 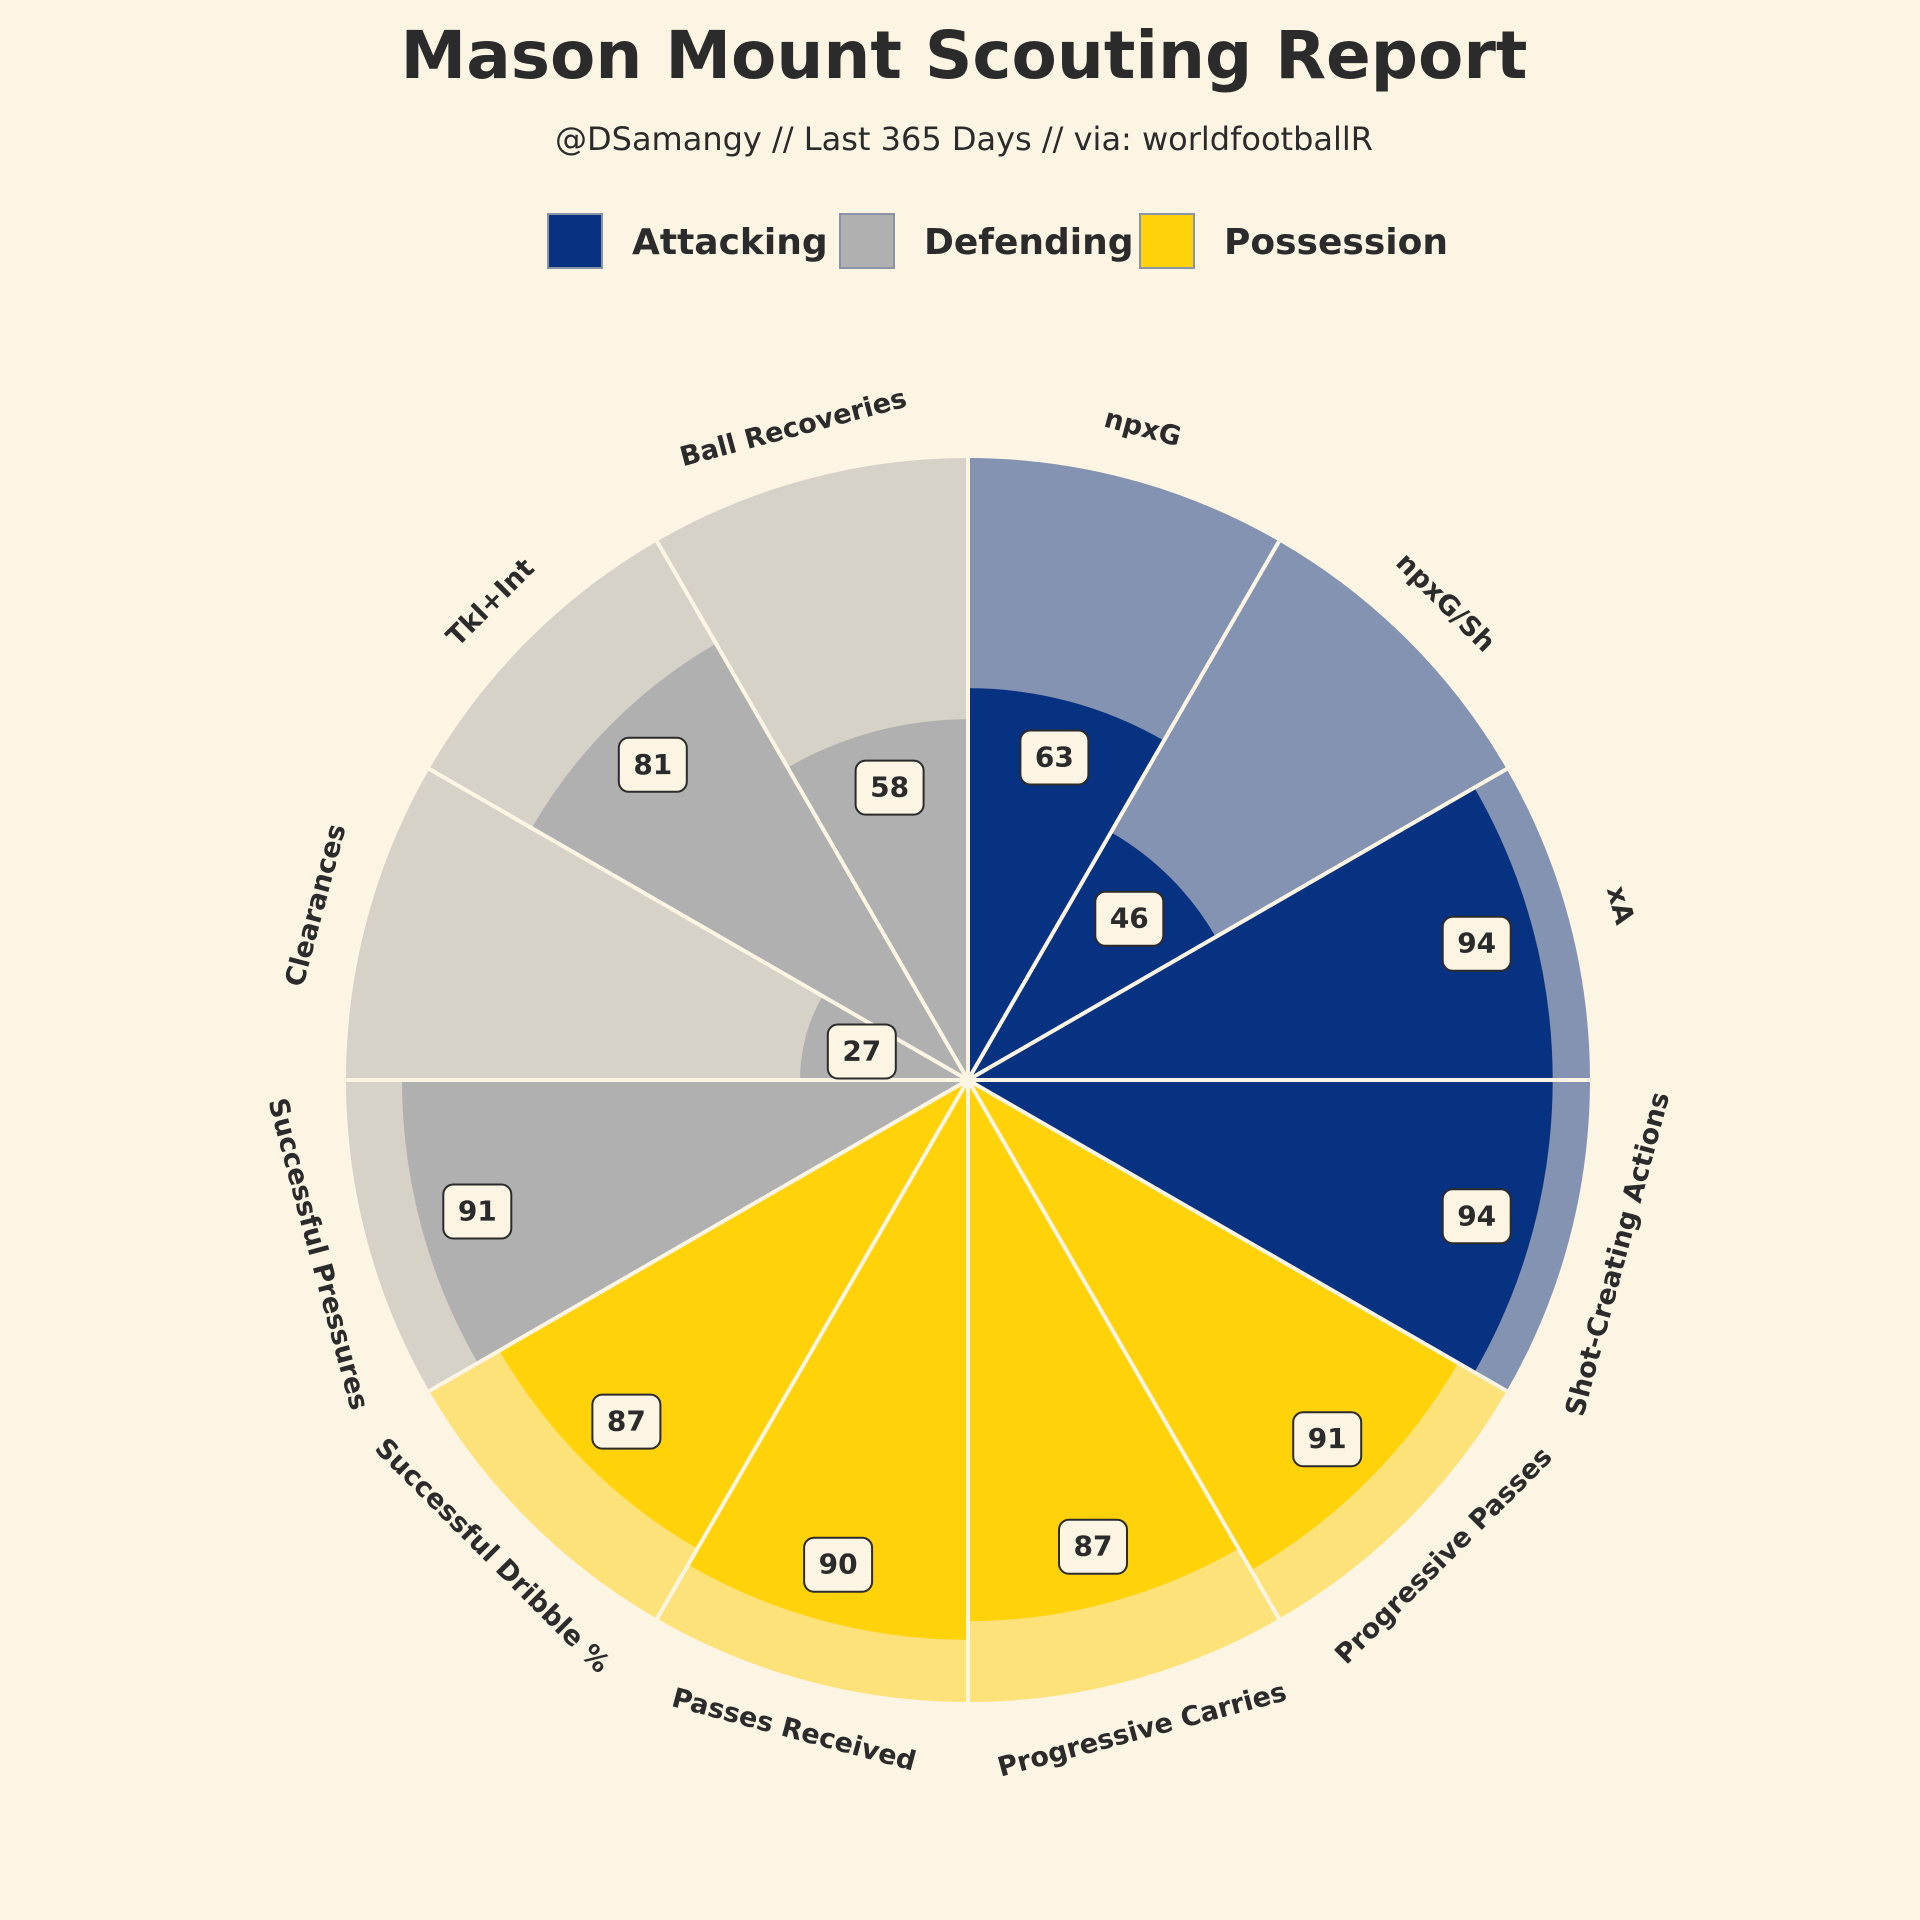 I want to click on value-label-clearances: 27, so click(x=861, y=1051).